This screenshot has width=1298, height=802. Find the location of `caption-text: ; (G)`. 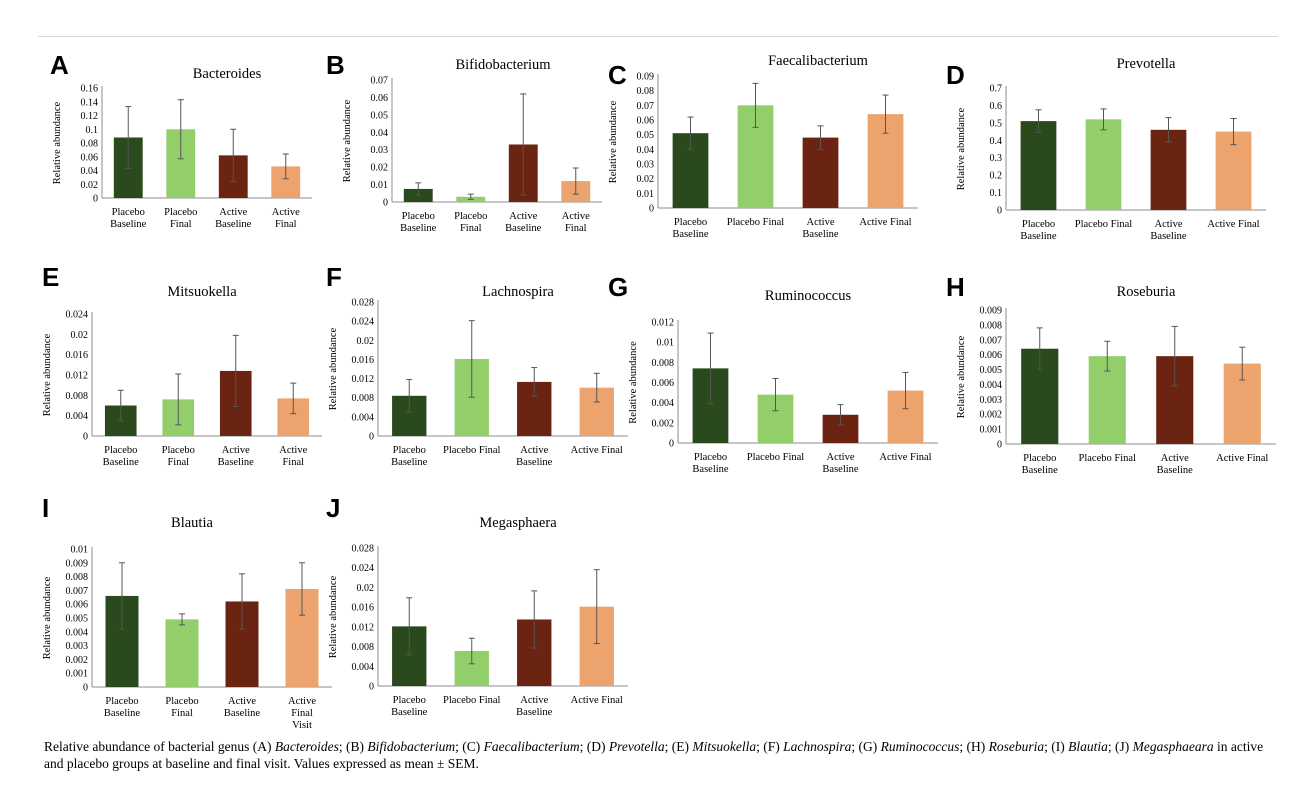

caption-text: ; (G) is located at coordinates (866, 746).